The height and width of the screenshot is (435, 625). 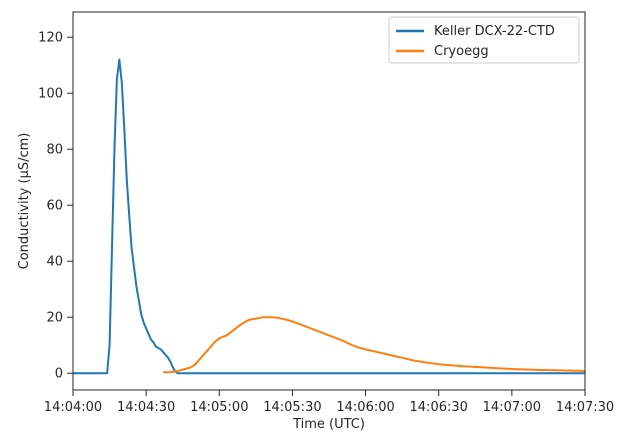 What do you see at coordinates (50, 38) in the screenshot?
I see `y-tick-label: 120` at bounding box center [50, 38].